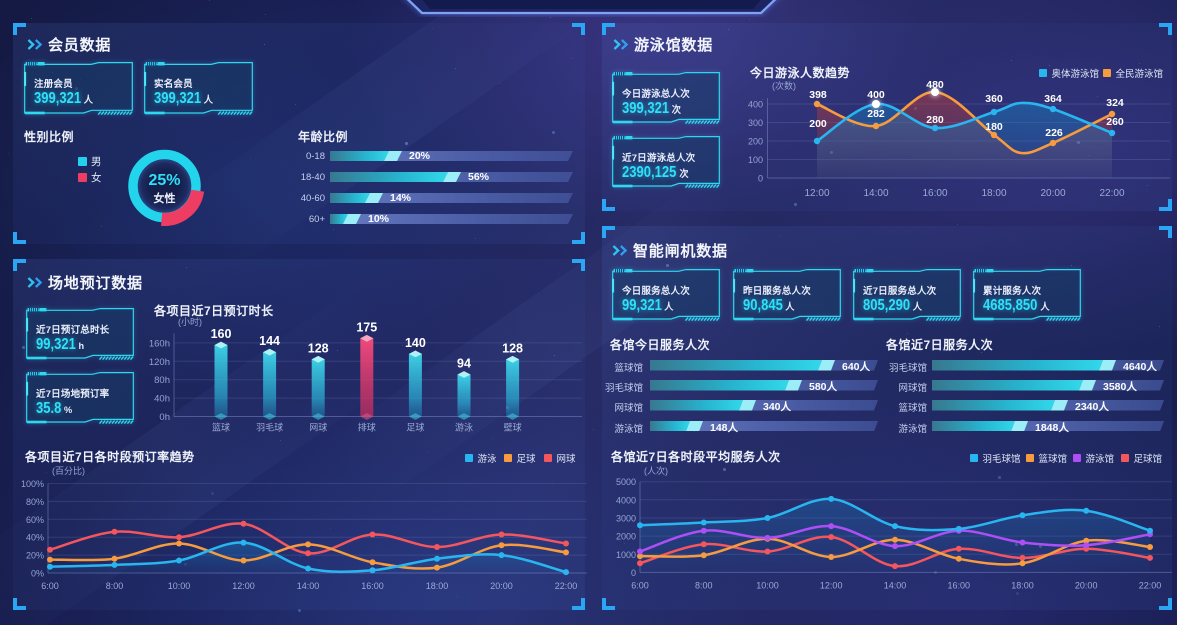 The image size is (1177, 625). Describe the element at coordinates (415, 427) in the screenshot. I see `svg-text: 足球` at that location.